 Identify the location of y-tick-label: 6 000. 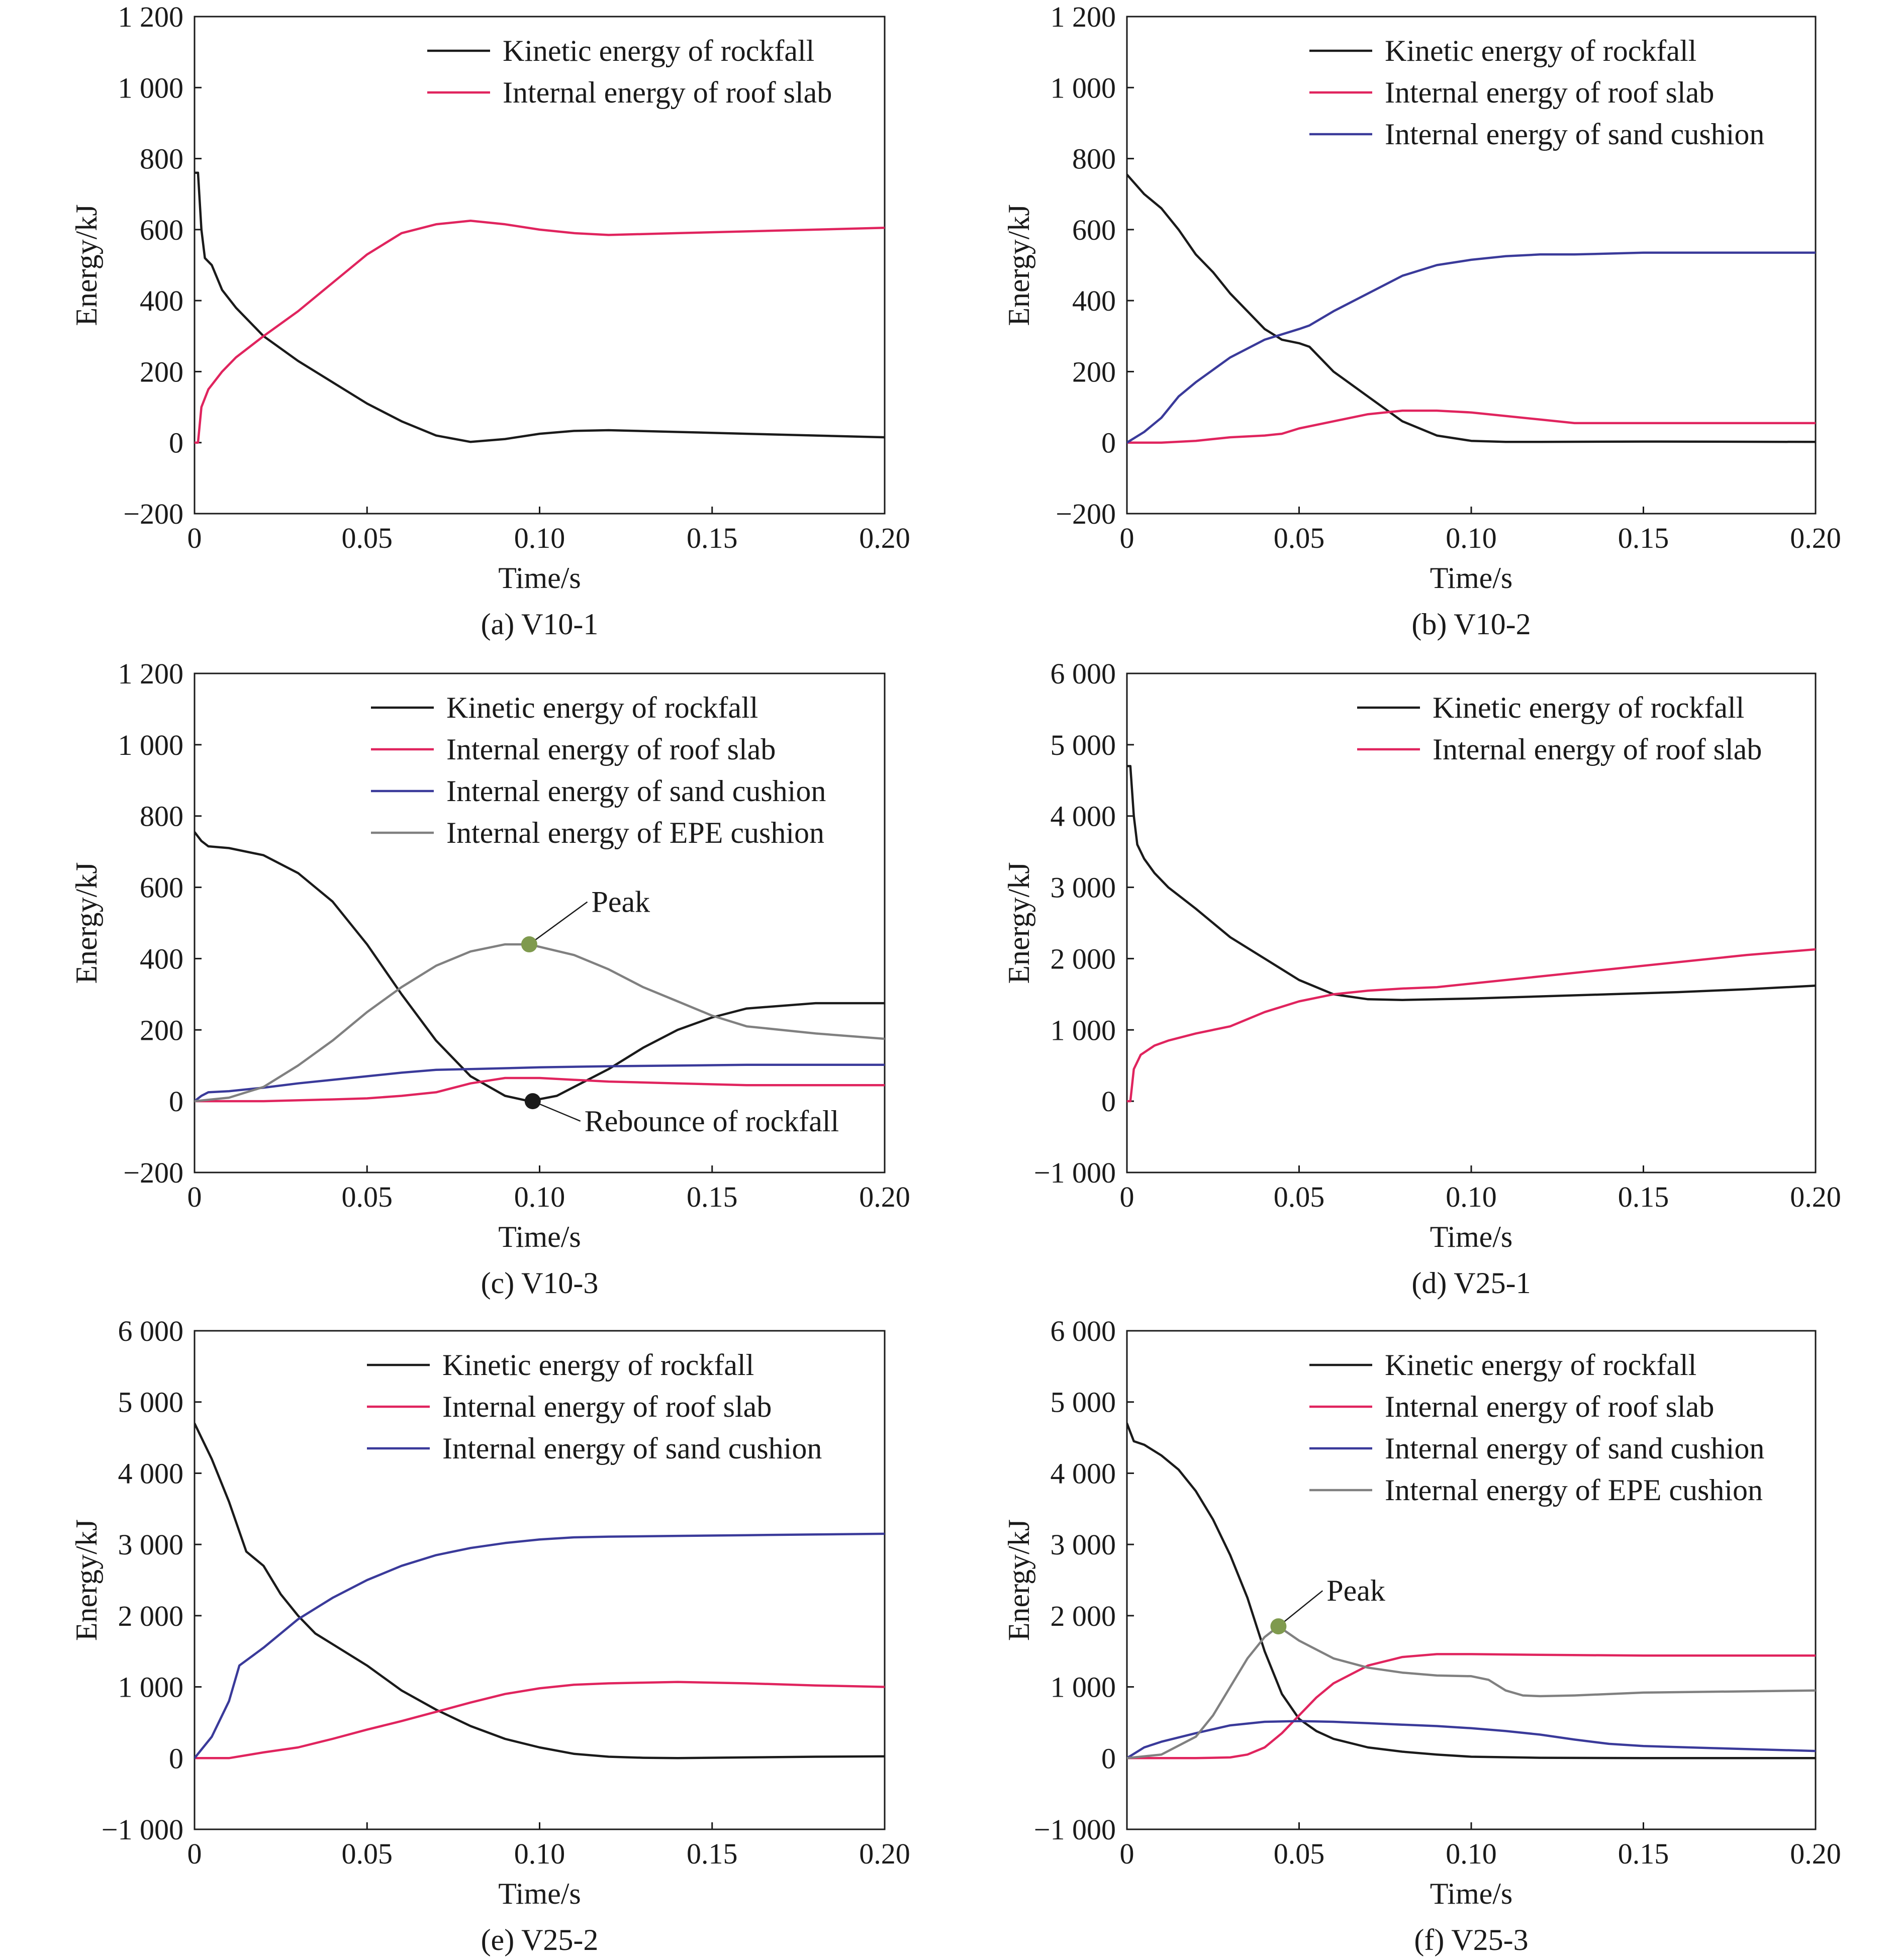
(151, 1331).